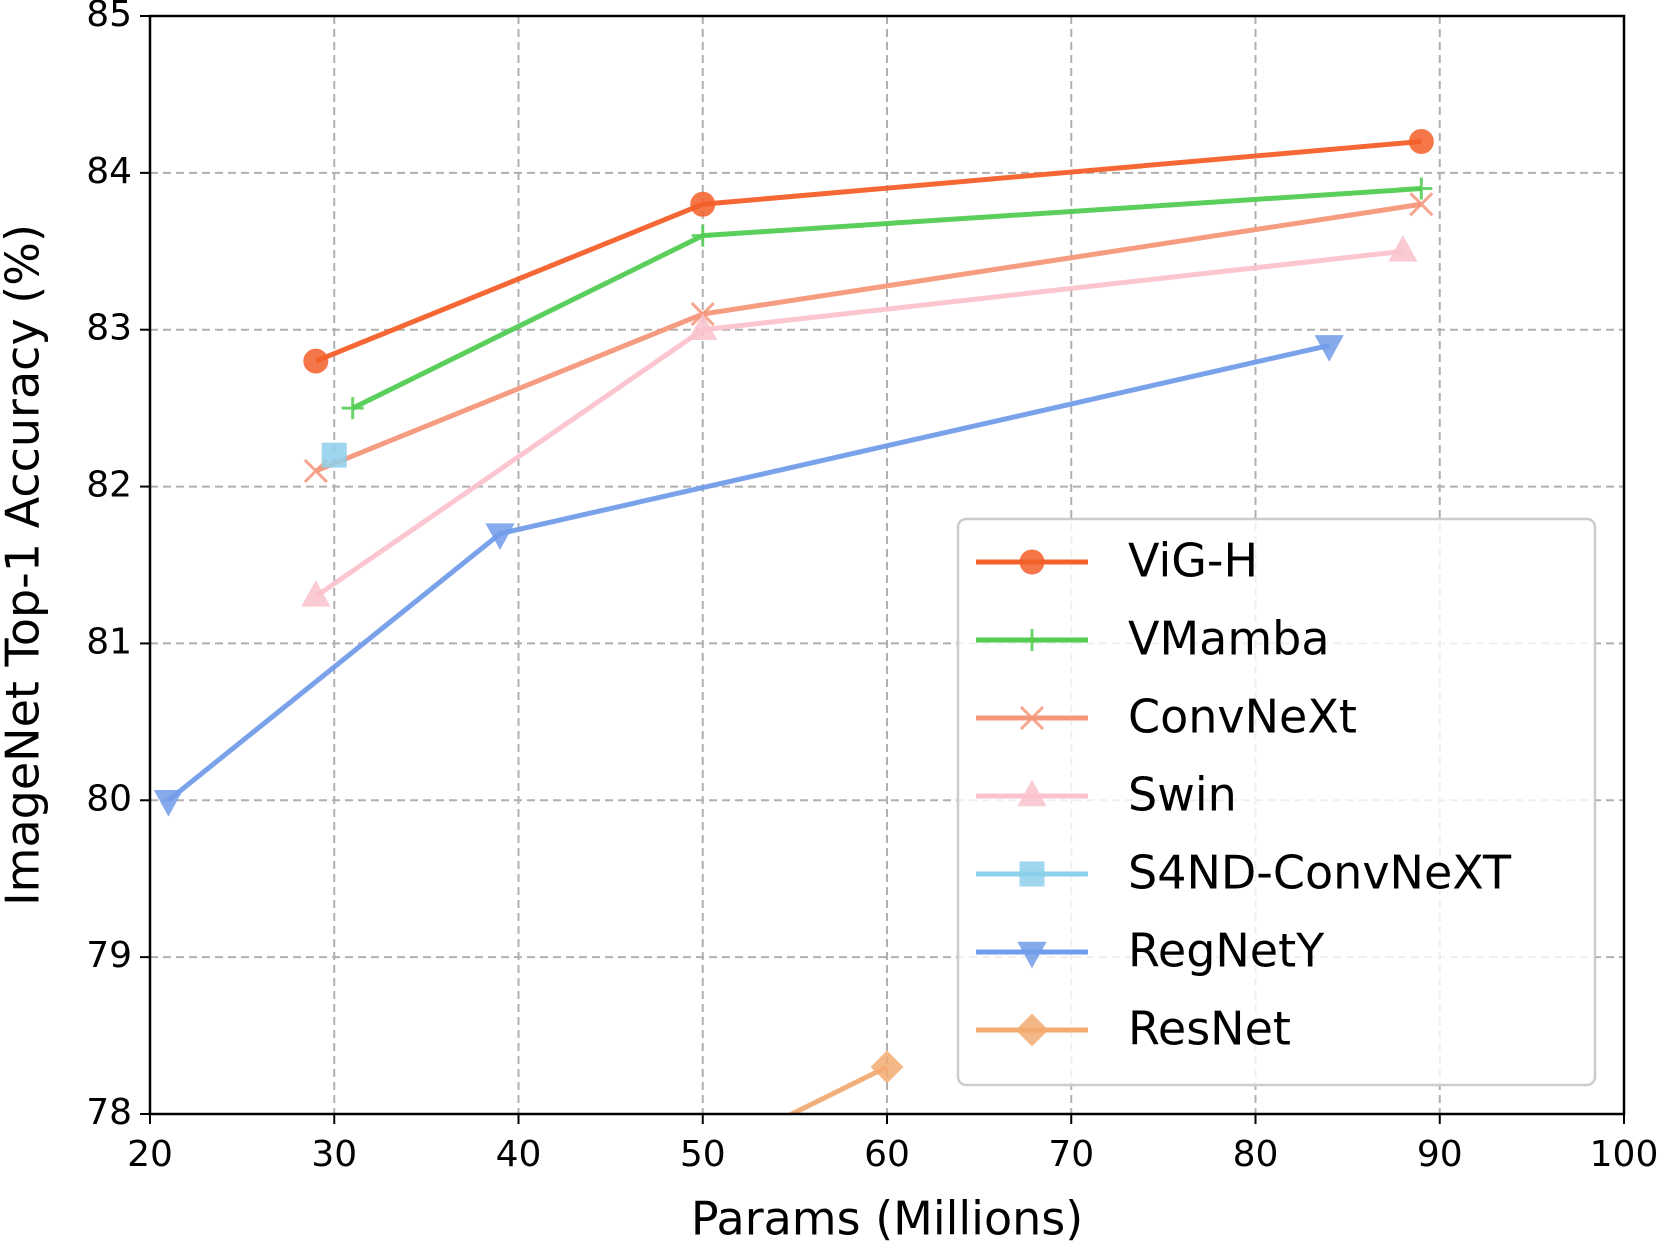 Image resolution: width=1661 pixels, height=1249 pixels. What do you see at coordinates (109, 485) in the screenshot?
I see `y-tick-label: 82` at bounding box center [109, 485].